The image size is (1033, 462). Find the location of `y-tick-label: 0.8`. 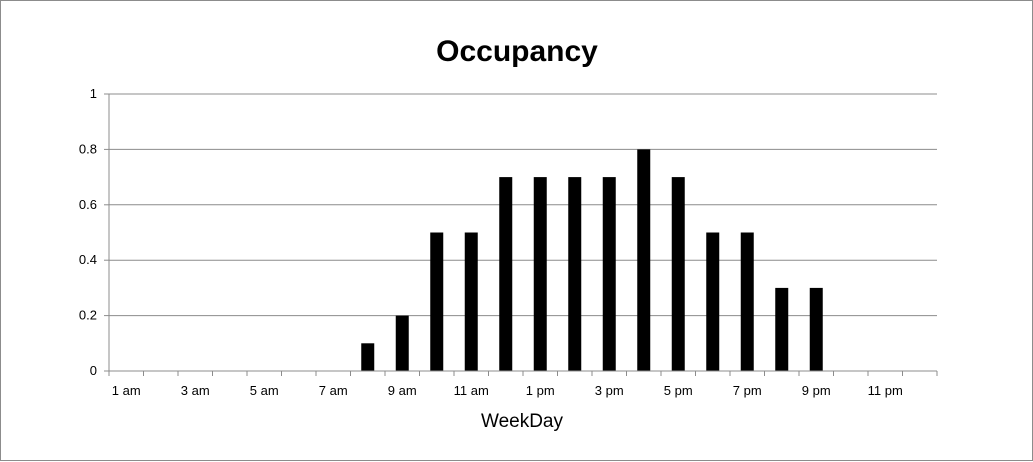

y-tick-label: 0.8 is located at coordinates (88, 148).